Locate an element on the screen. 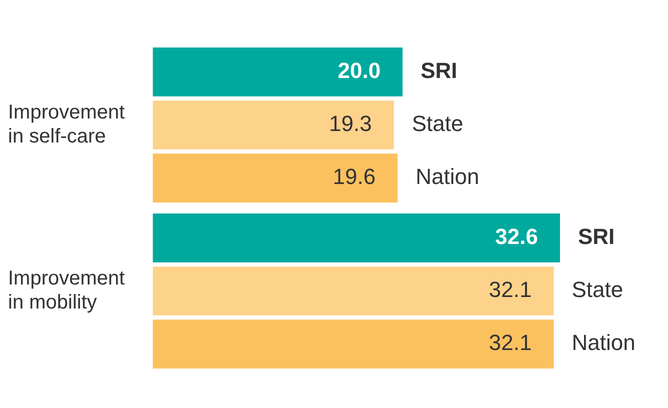 This screenshot has width=668, height=408. series-label: SRI is located at coordinates (439, 70).